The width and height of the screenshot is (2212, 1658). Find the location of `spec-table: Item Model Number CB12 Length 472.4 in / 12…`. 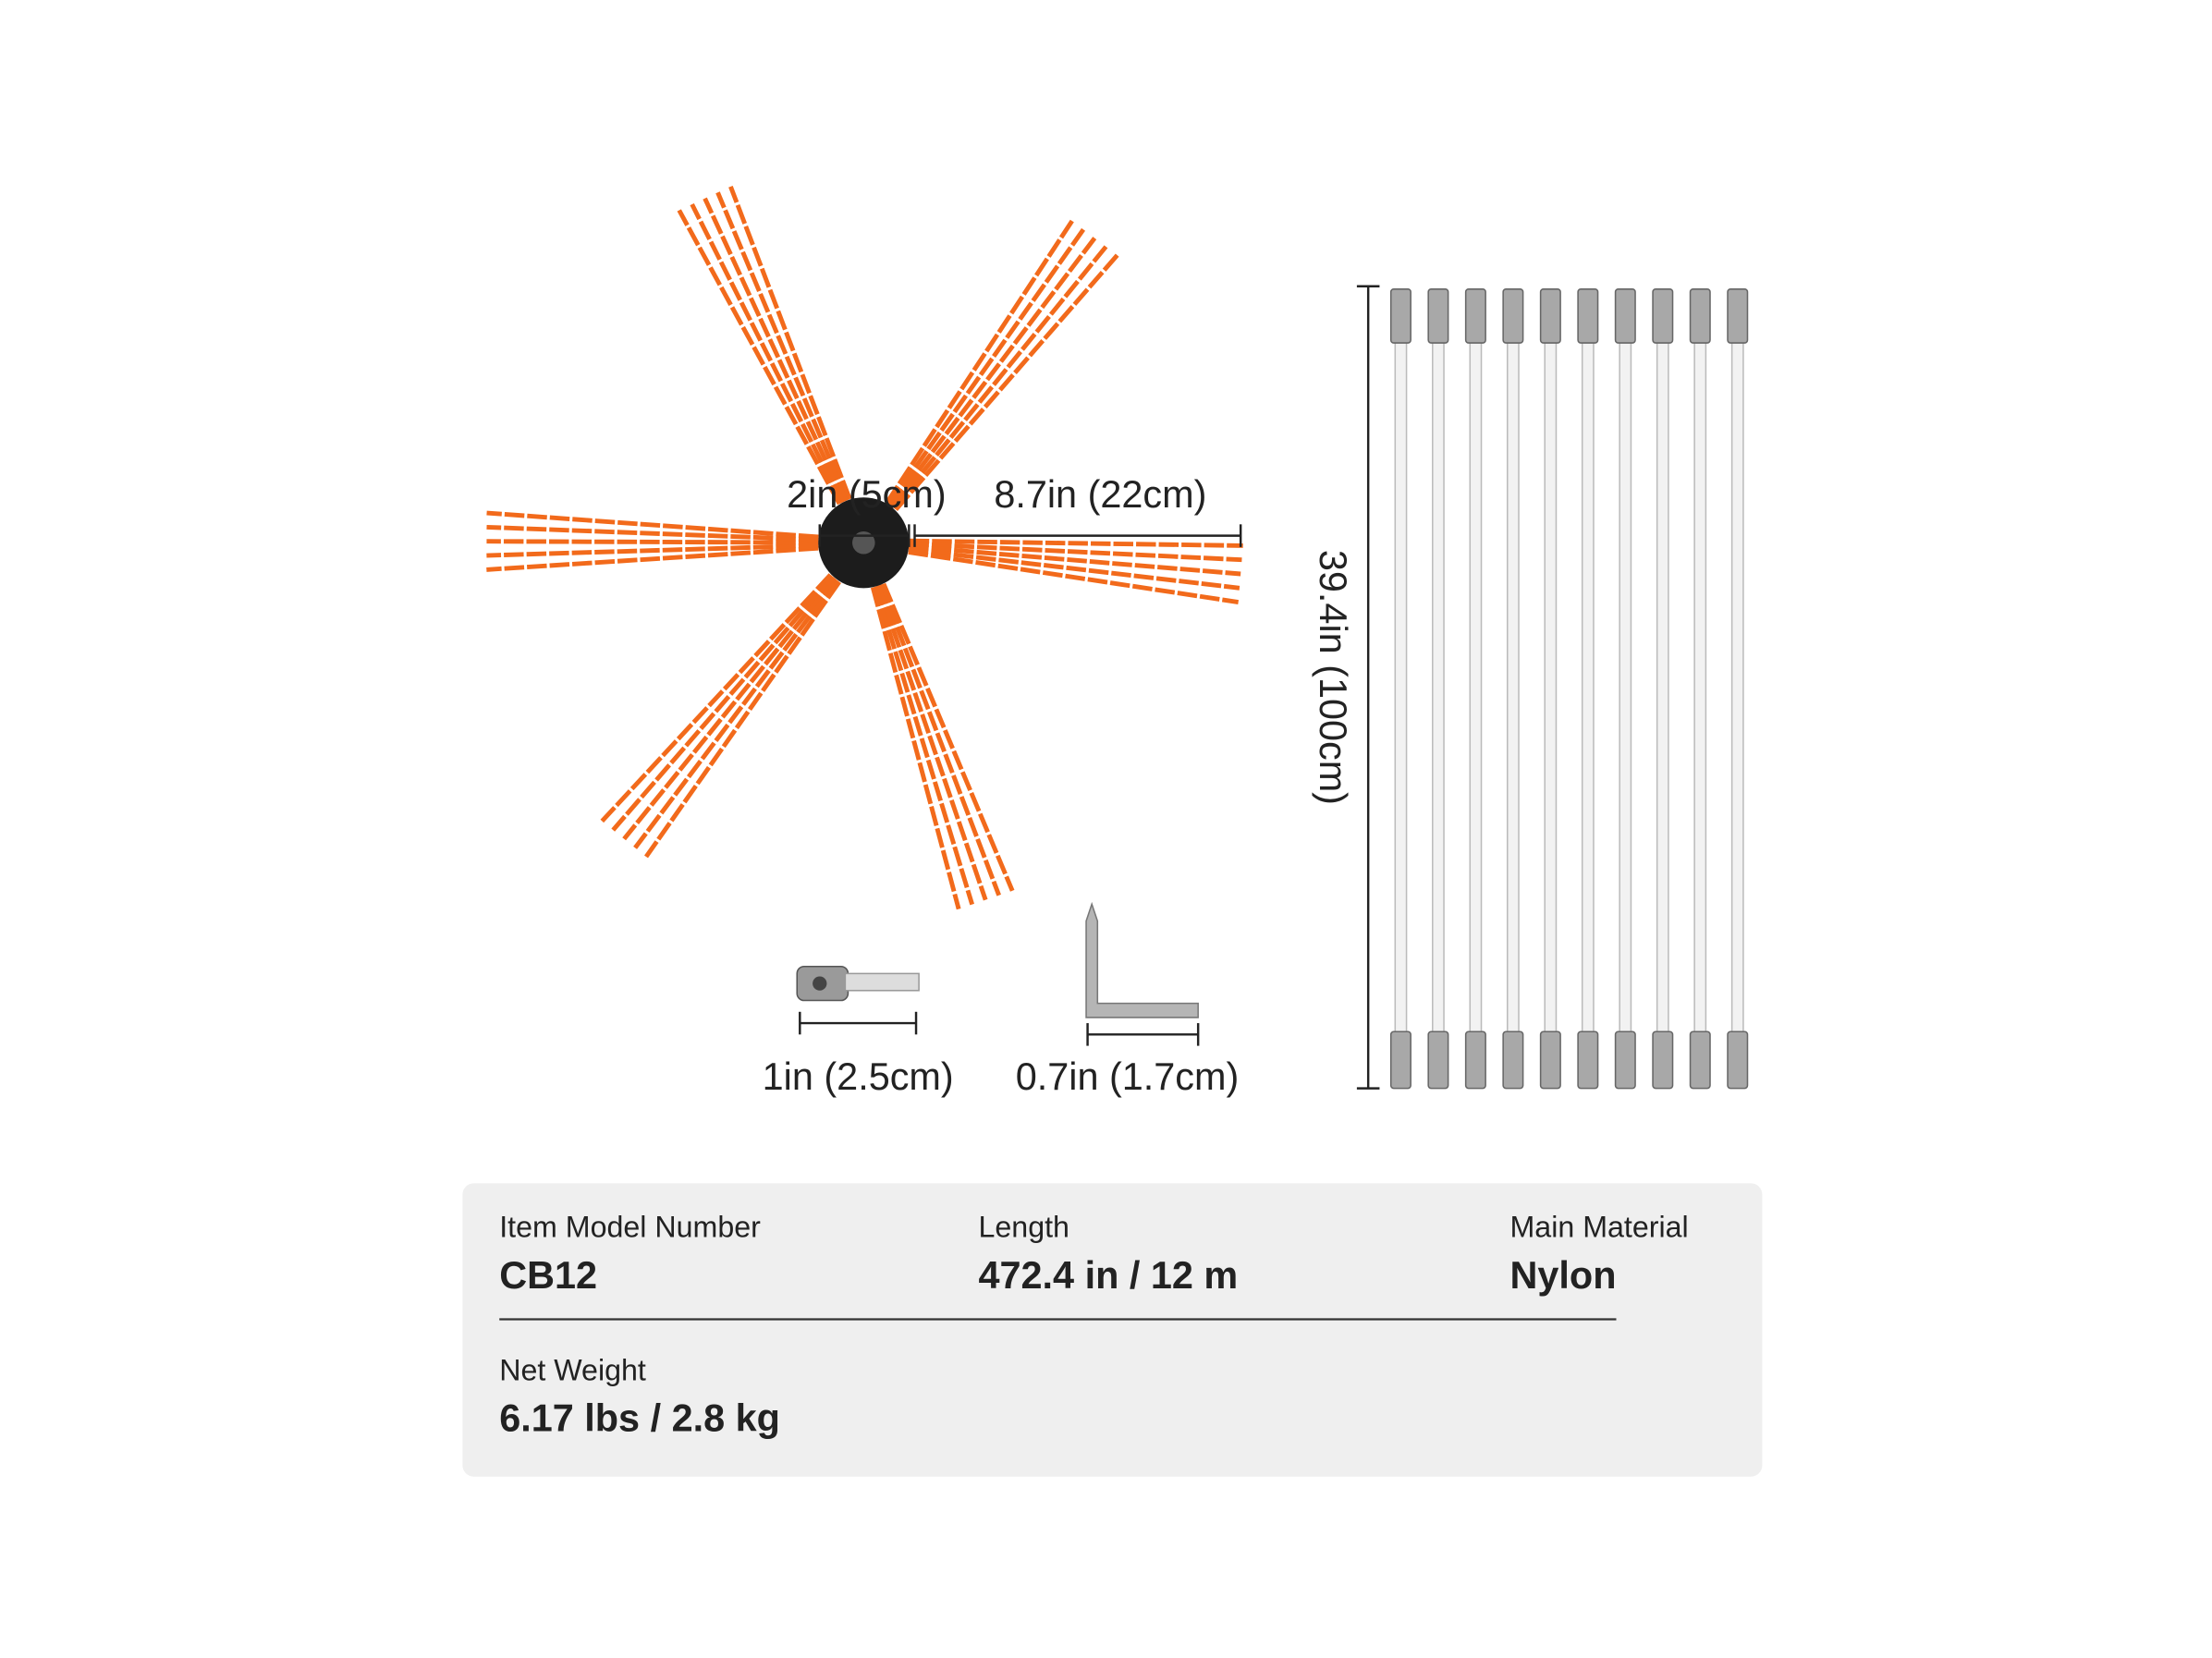

spec-table: Item Model Number CB12 Length 472.4 in / 12… is located at coordinates (1093, 1325).